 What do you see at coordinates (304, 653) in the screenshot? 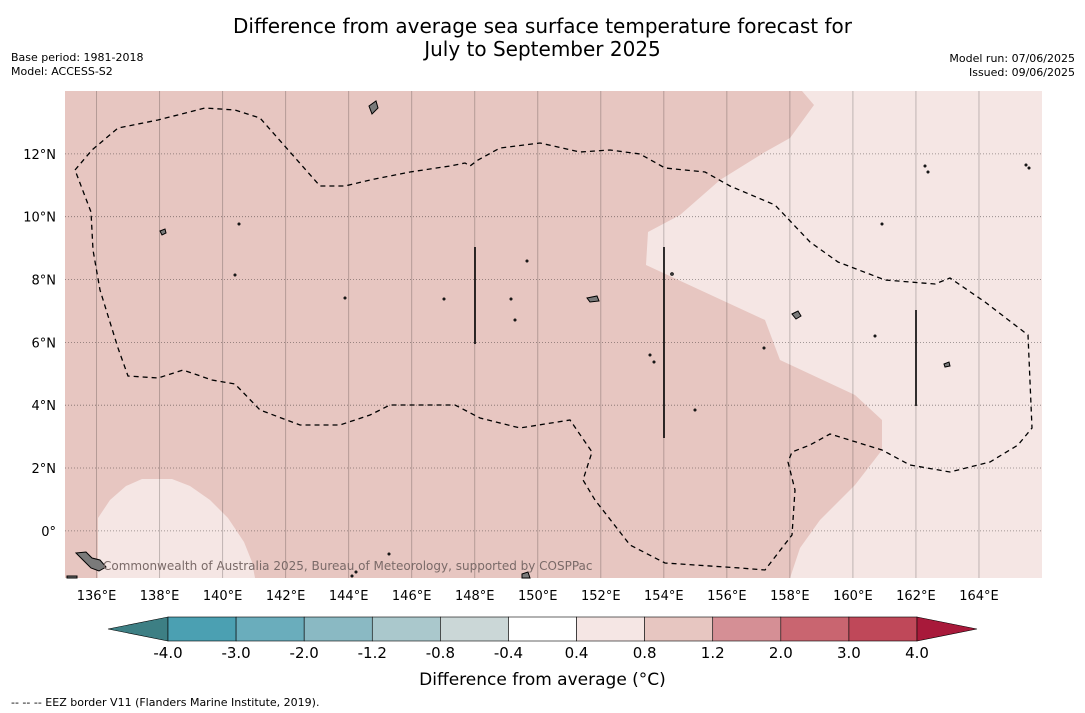
I see `colorbar-tick-label: -2.0` at bounding box center [304, 653].